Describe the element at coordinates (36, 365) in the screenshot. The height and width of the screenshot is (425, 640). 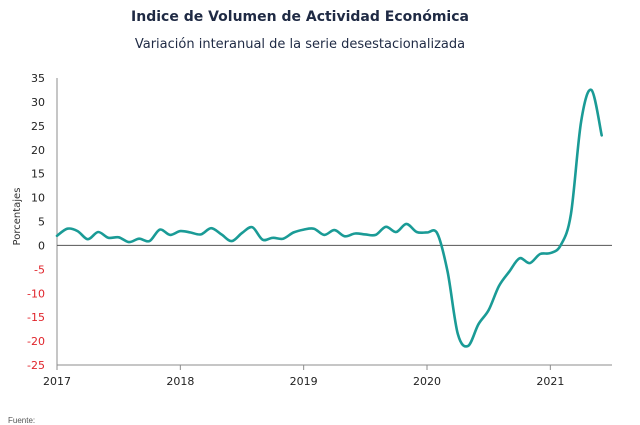
I see `y-tick-label: -25` at that location.